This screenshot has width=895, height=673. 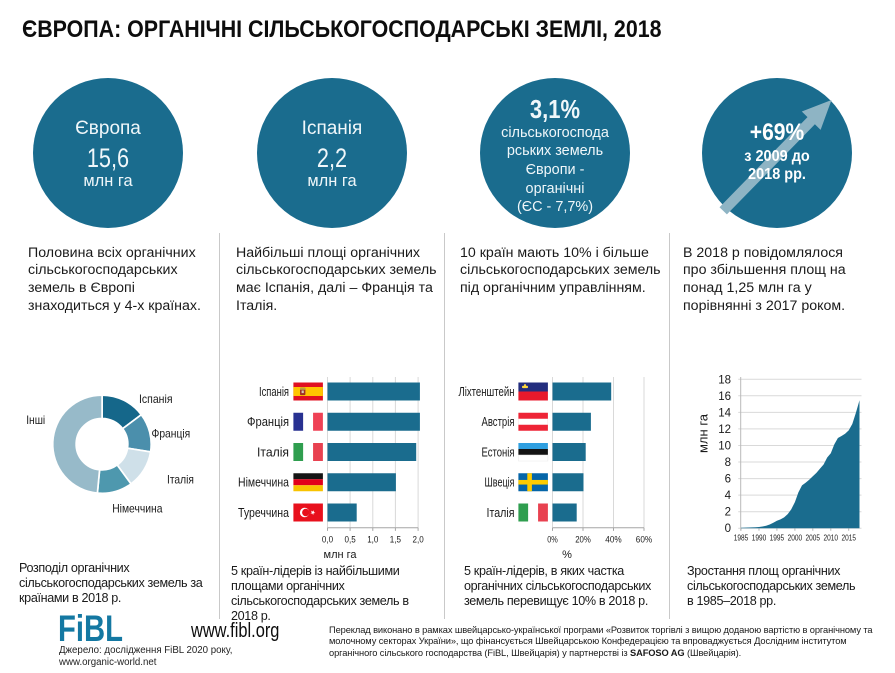 What do you see at coordinates (759, 537) in the screenshot?
I see `svg-text: 1990` at bounding box center [759, 537].